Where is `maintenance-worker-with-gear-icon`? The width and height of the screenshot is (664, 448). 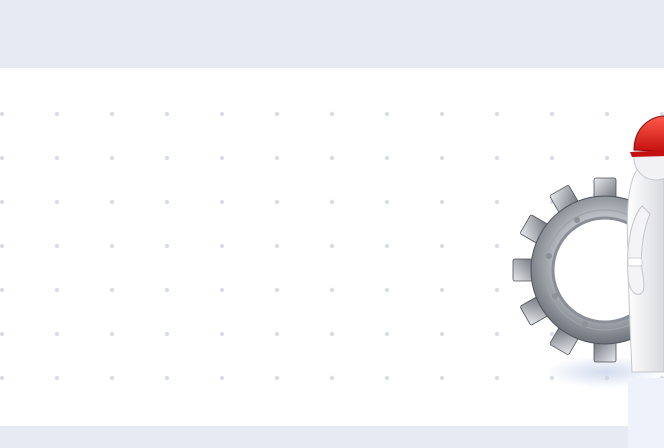
maintenance-worker-with-gear-icon is located at coordinates (588, 251).